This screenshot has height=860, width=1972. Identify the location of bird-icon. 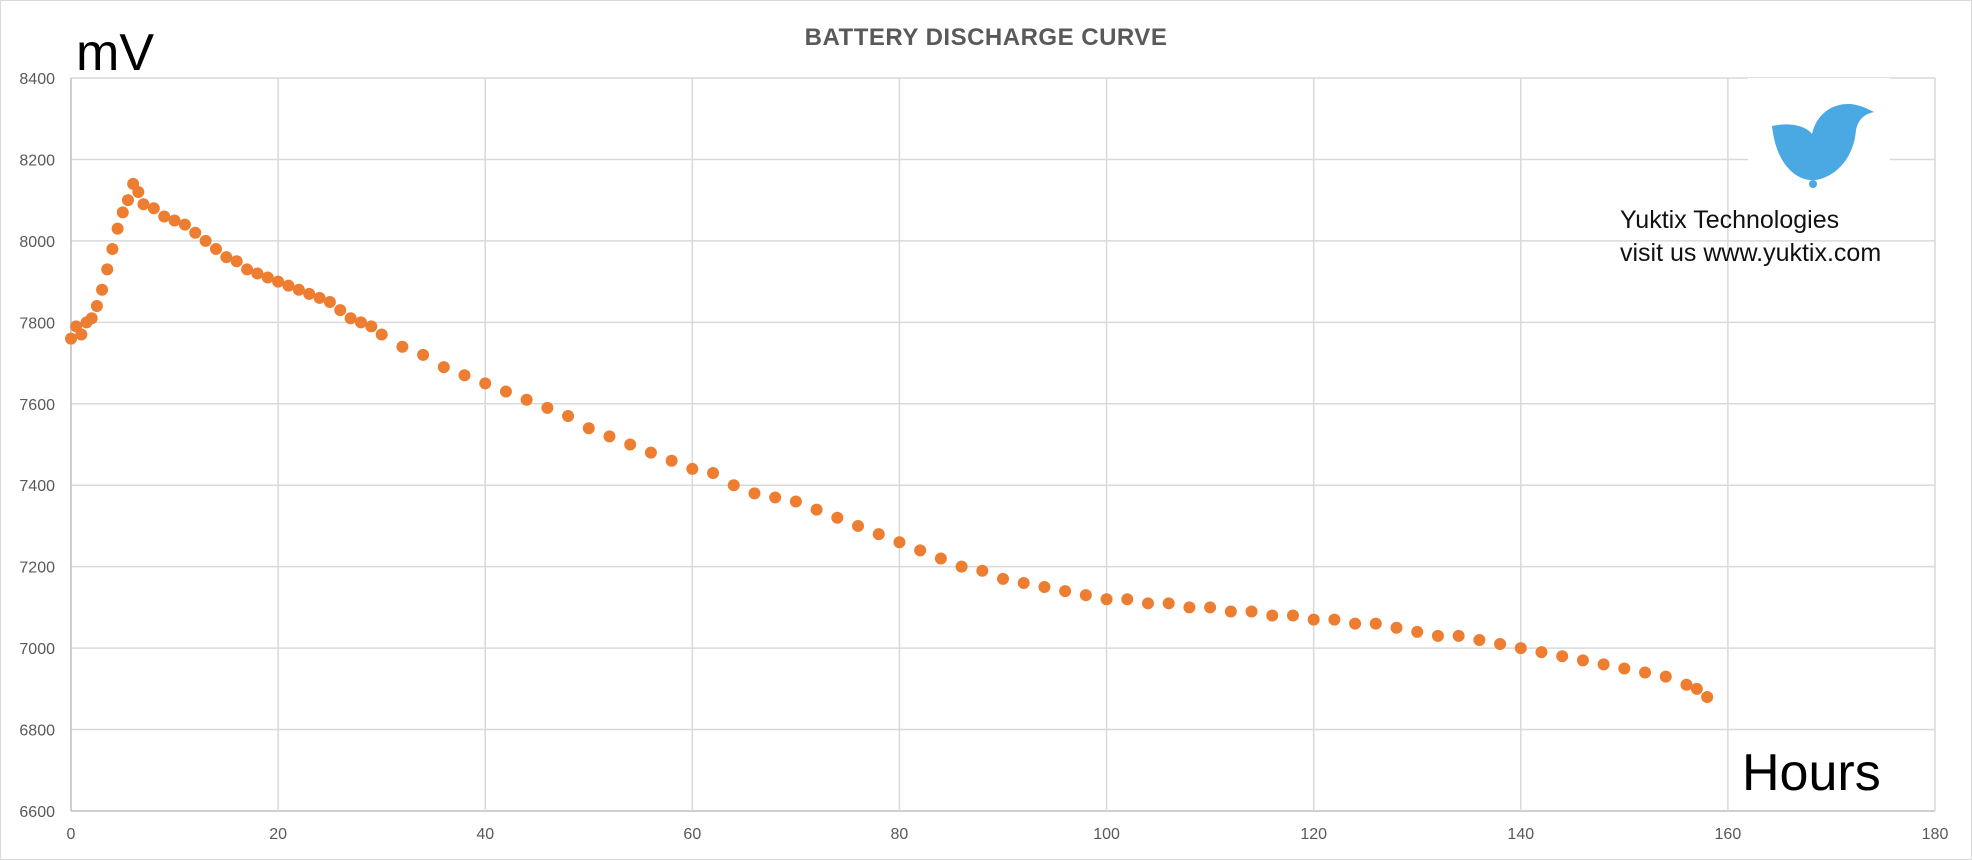
(1823, 146).